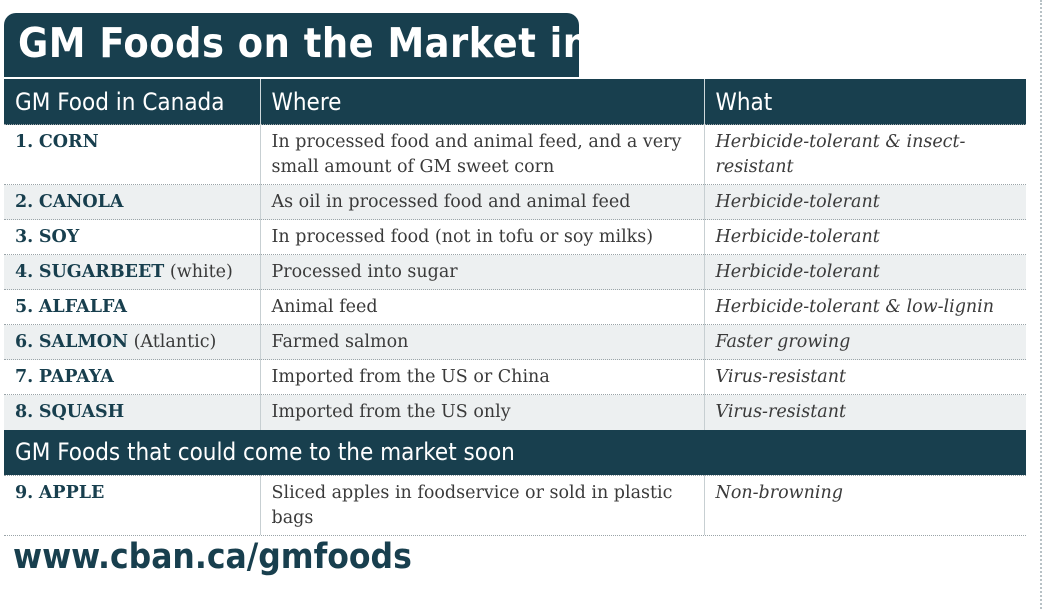 This screenshot has width=1056, height=609. Describe the element at coordinates (481, 102) in the screenshot. I see `column-header-where: Where` at that location.